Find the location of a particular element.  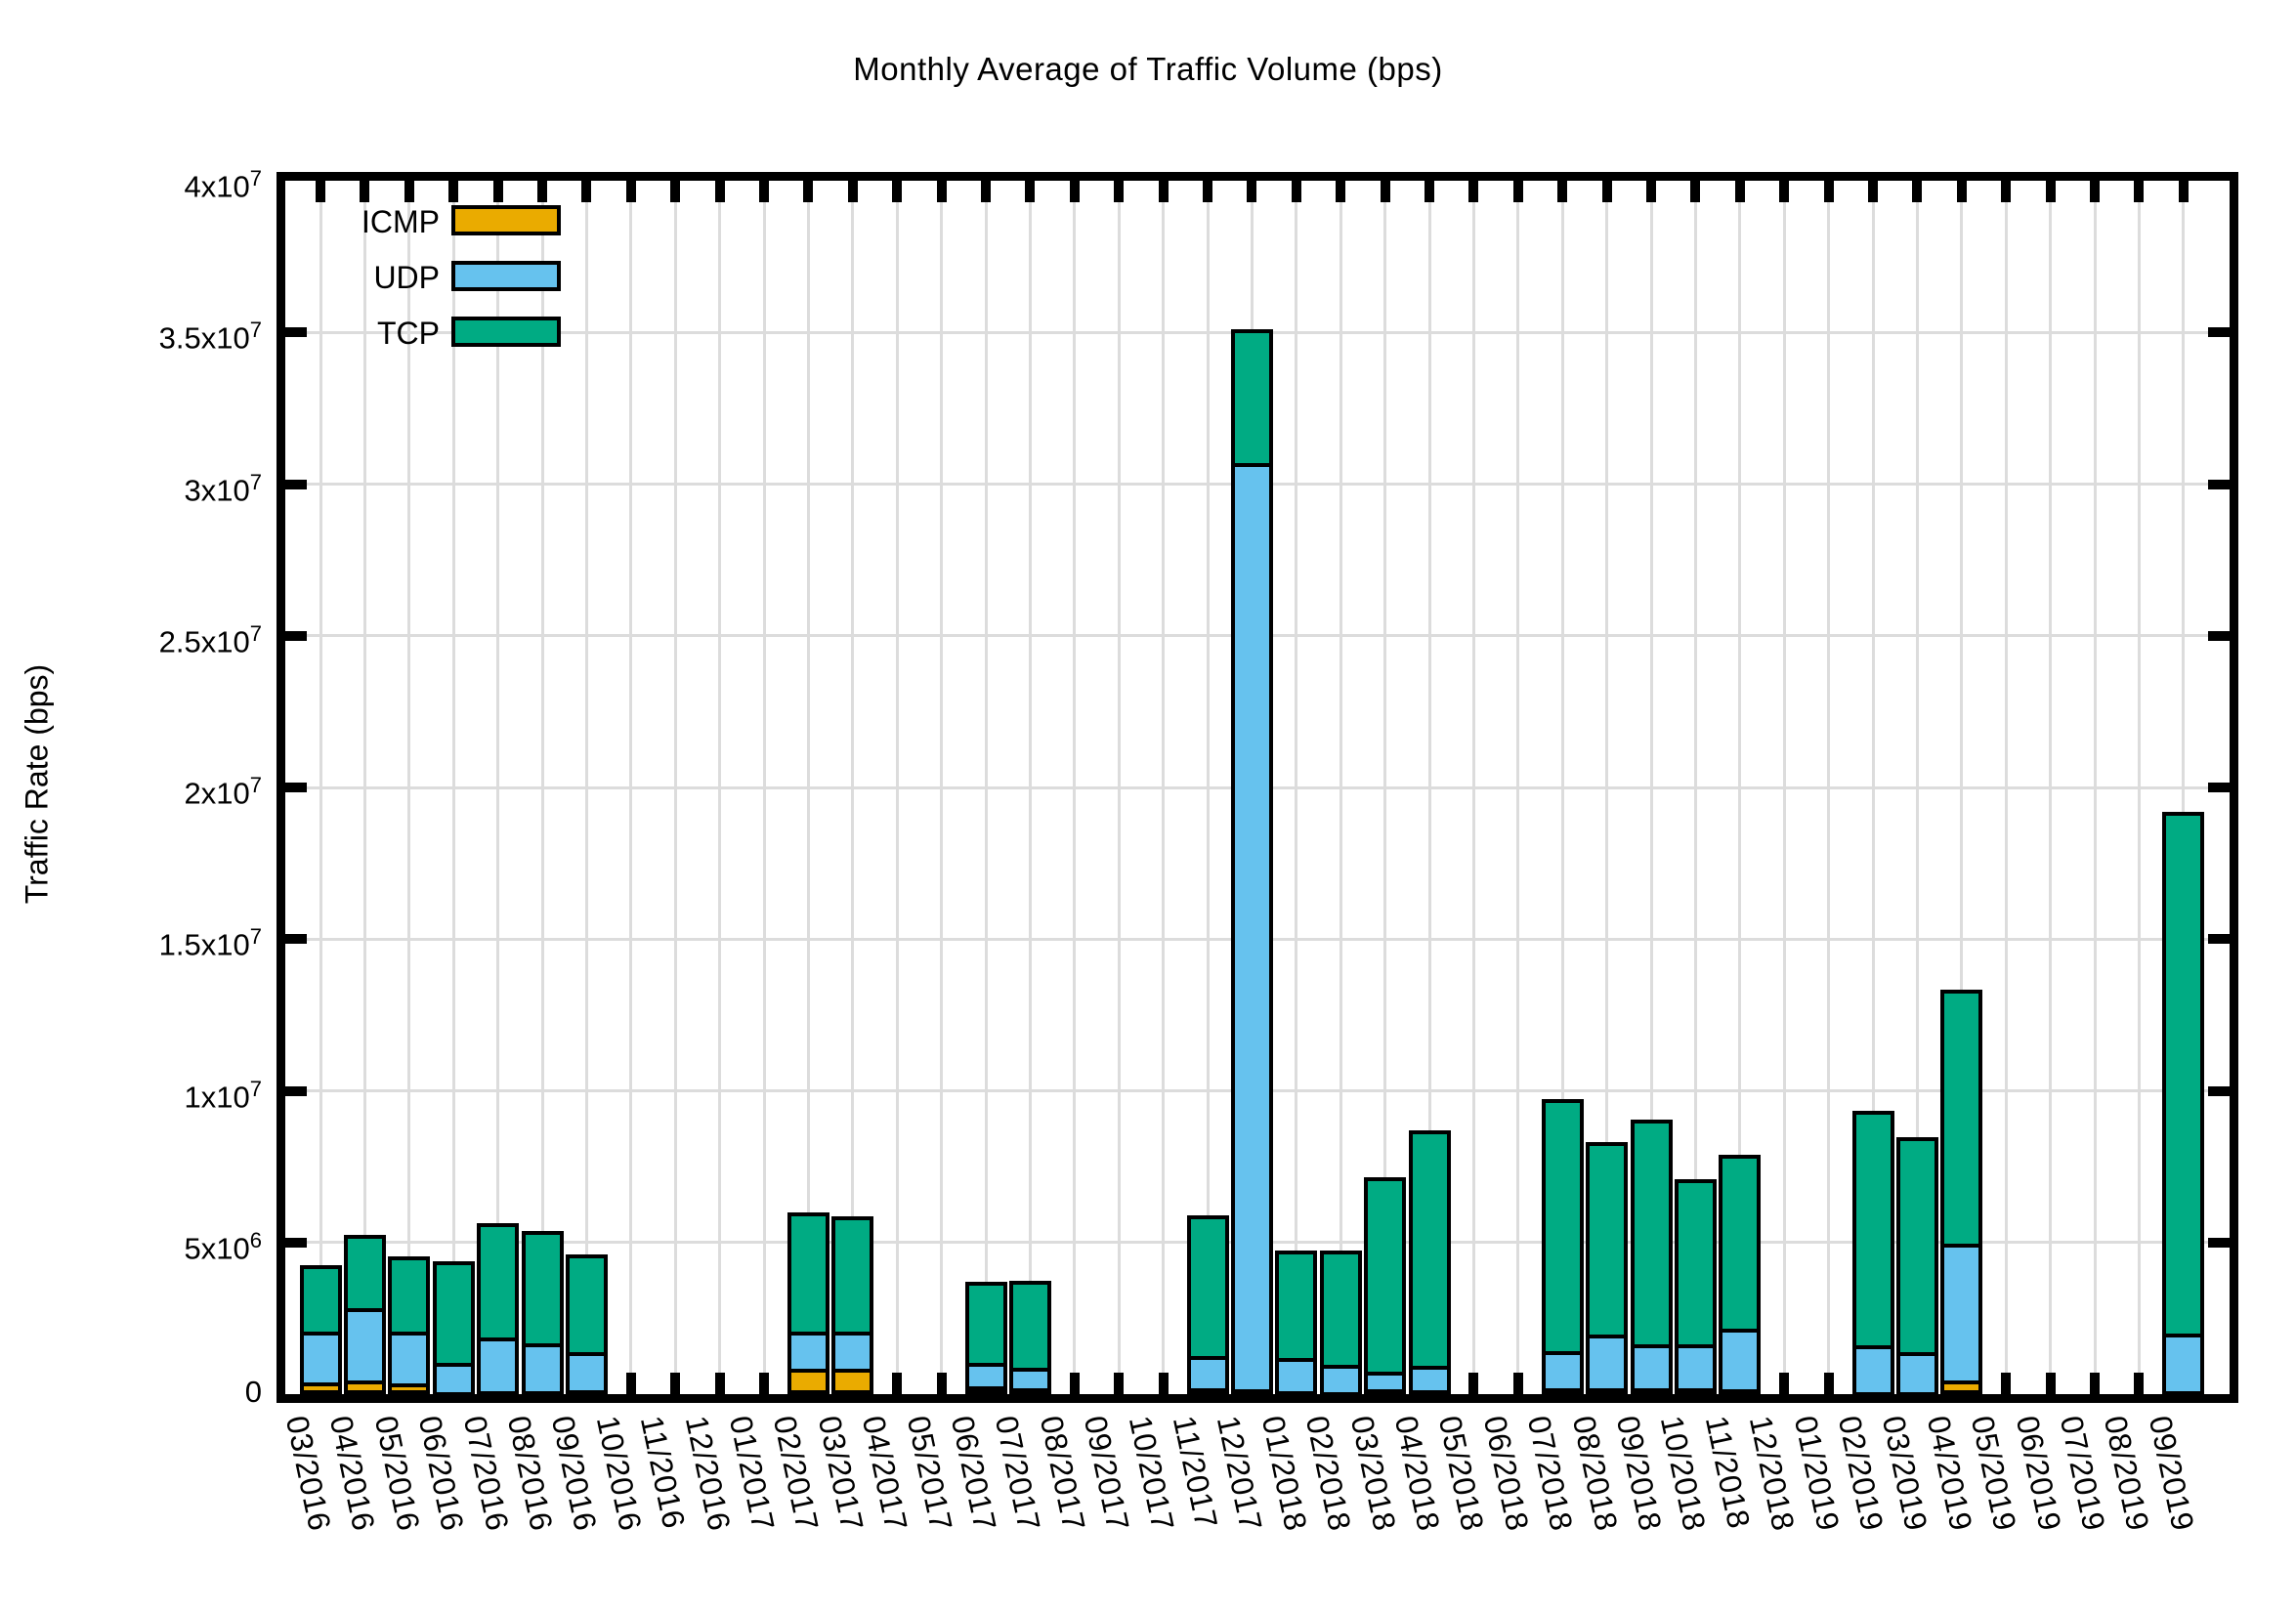

legend-label-udp: UDP is located at coordinates (407, 277).